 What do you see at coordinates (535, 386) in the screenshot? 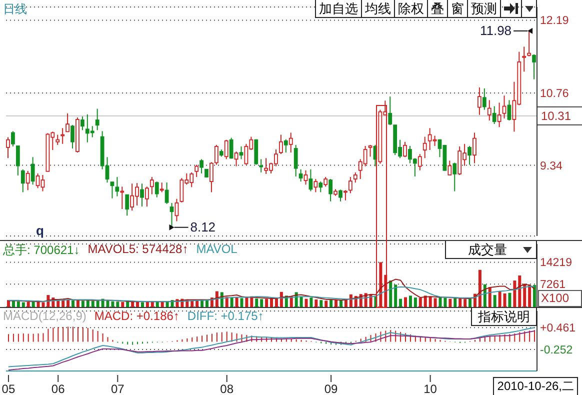
I see `date-box: 2010-10-26,二` at bounding box center [535, 386].